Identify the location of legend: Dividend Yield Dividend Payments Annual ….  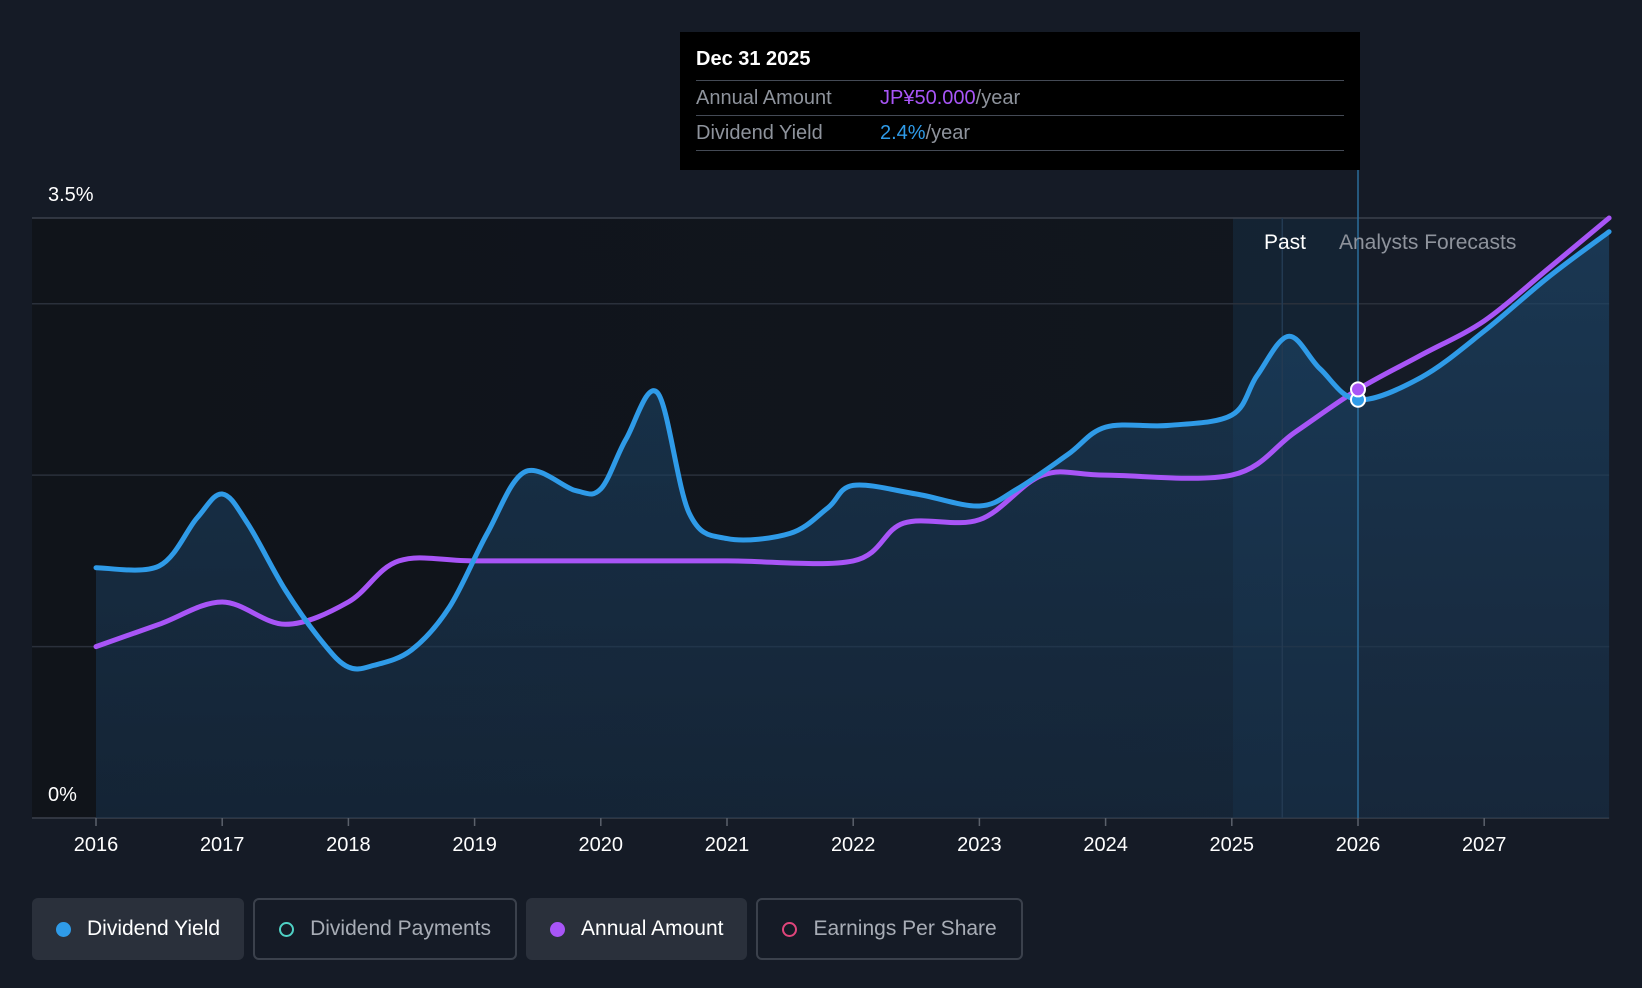
(527, 929).